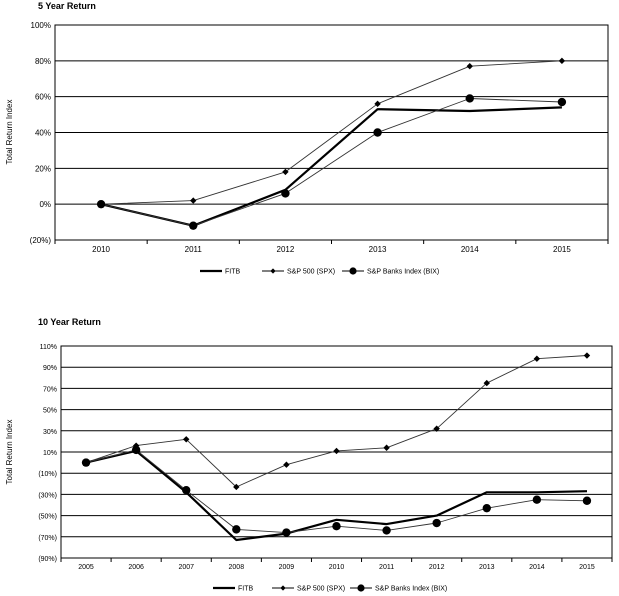  I want to click on ten-year-legend-marker-circle, so click(361, 588).